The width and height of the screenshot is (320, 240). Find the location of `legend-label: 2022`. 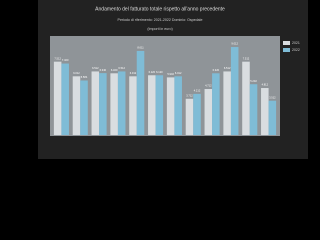

legend-label: 2022 is located at coordinates (296, 50).